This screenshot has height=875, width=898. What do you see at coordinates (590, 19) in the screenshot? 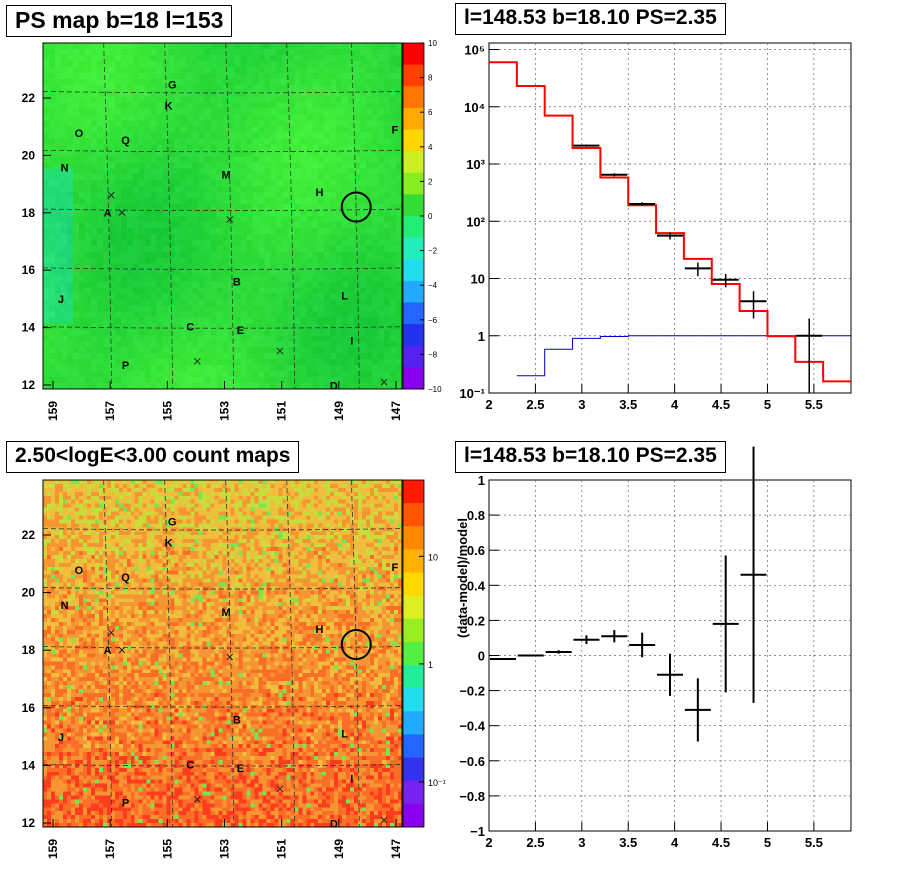
I see `spectrum-title: l=148.53 b=18.10 PS=2.35` at bounding box center [590, 19].